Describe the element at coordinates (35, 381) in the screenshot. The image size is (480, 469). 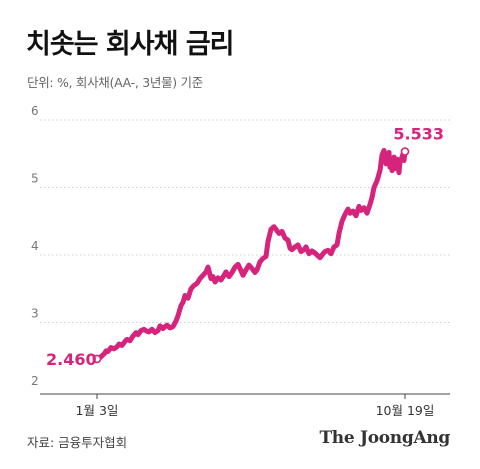
I see `y-tick-label: 2` at that location.